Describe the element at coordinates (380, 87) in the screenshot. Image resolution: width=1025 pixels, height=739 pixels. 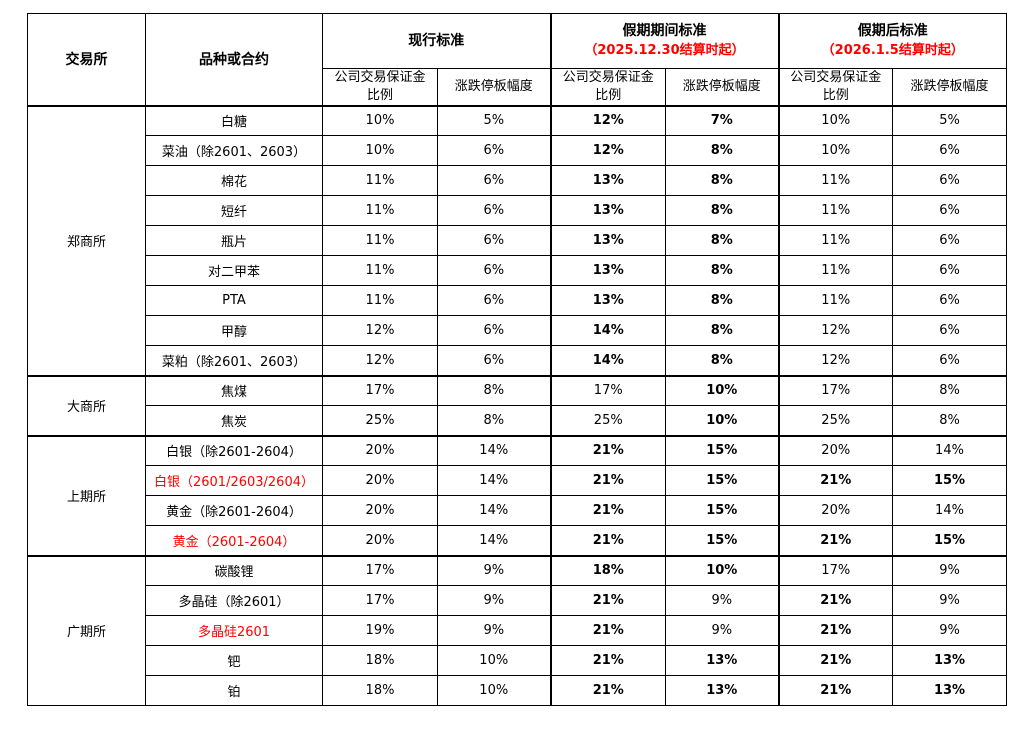
I see `subheader-current-margin: 公司交易保证金比例` at that location.